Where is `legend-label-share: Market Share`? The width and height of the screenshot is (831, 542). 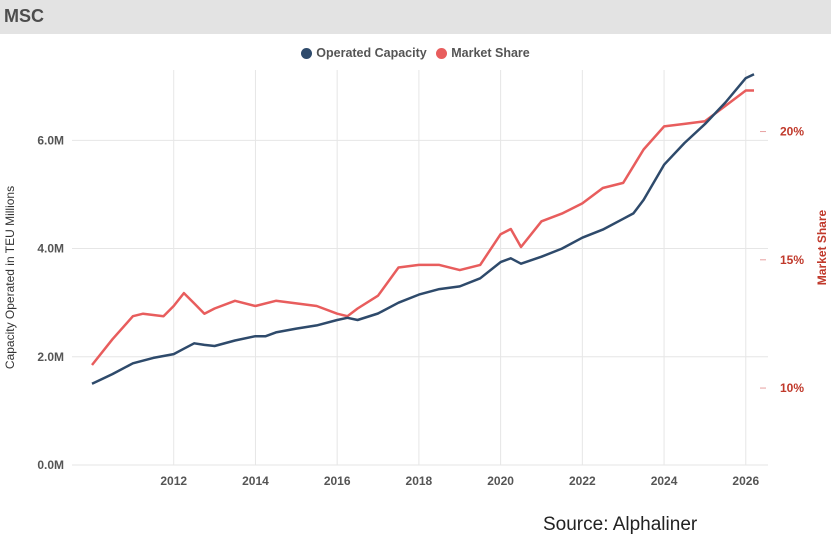 legend-label-share: Market Share is located at coordinates (490, 53).